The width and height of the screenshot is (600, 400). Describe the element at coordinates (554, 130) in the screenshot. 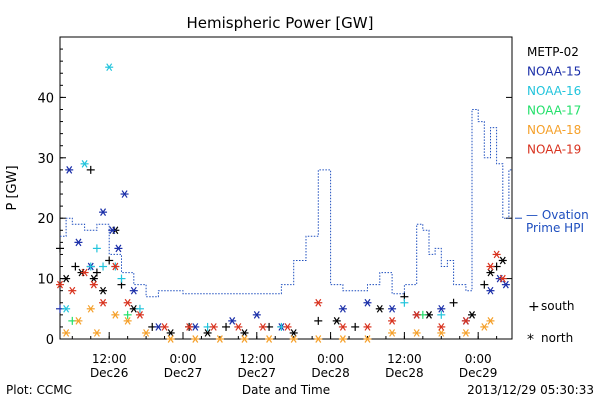

I see `legend-item-noaa-18: NOAA-18` at that location.